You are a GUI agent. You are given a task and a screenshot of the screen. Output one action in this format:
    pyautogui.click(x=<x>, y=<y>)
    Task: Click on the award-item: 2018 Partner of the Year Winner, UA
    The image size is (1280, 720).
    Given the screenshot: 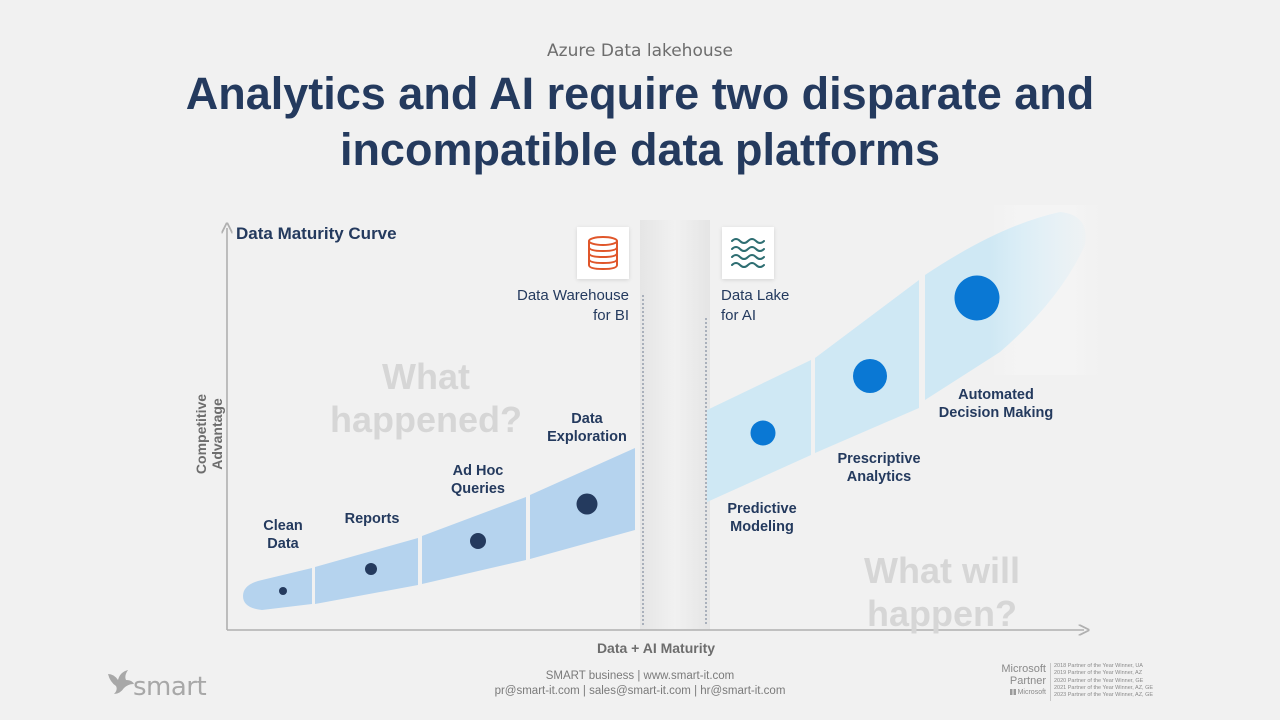 What is the action you would take?
    pyautogui.click(x=1098, y=666)
    